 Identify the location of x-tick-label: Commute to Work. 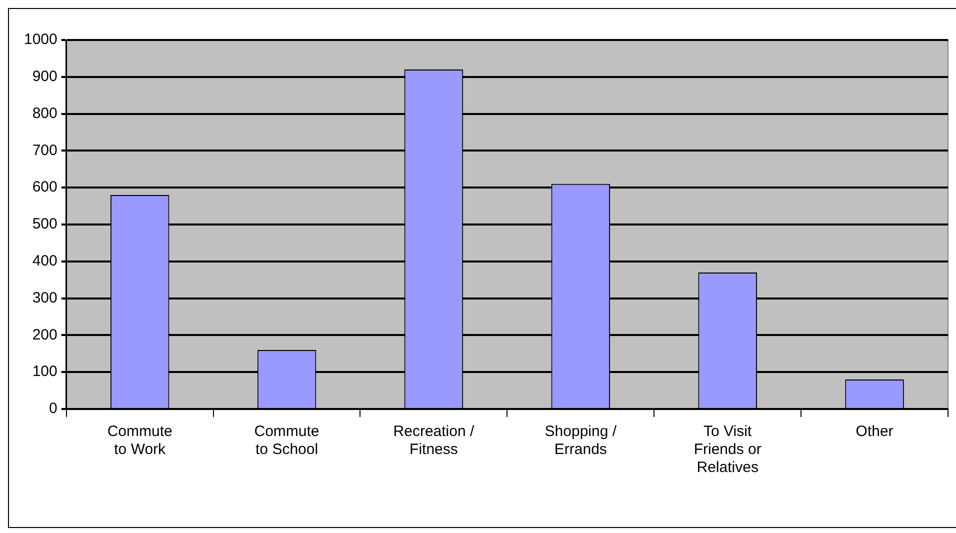
(139, 440).